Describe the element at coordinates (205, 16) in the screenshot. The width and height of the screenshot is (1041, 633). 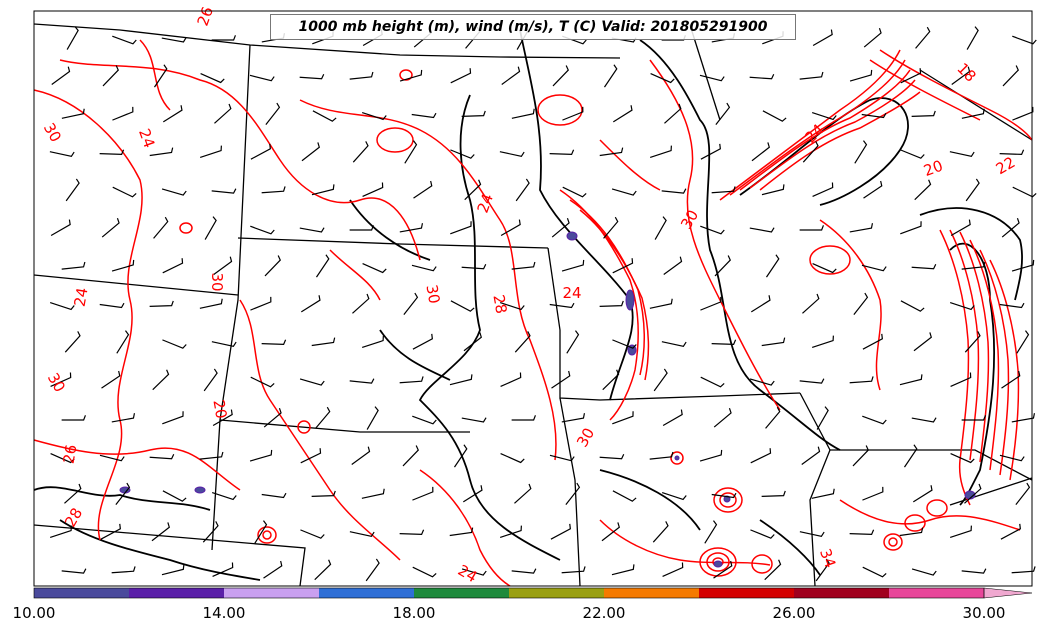
I see `contour-label: 26` at that location.